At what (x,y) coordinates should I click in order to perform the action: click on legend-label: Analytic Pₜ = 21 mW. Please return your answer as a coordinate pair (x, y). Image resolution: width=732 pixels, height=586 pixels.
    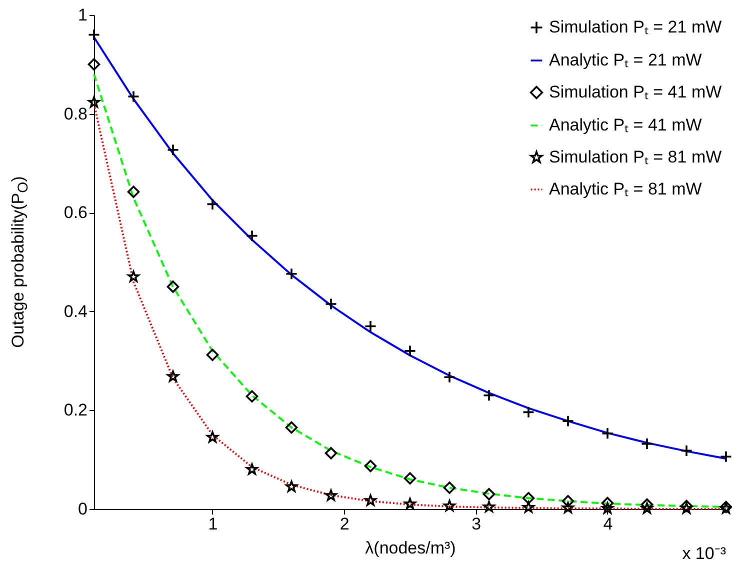
    Looking at the image, I should click on (625, 60).